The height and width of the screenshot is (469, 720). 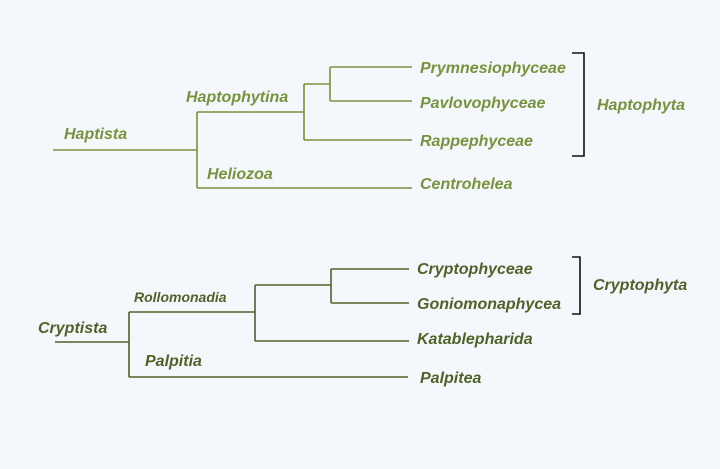 I want to click on cryptophyceae-label: Cryptophyceae, so click(x=475, y=269).